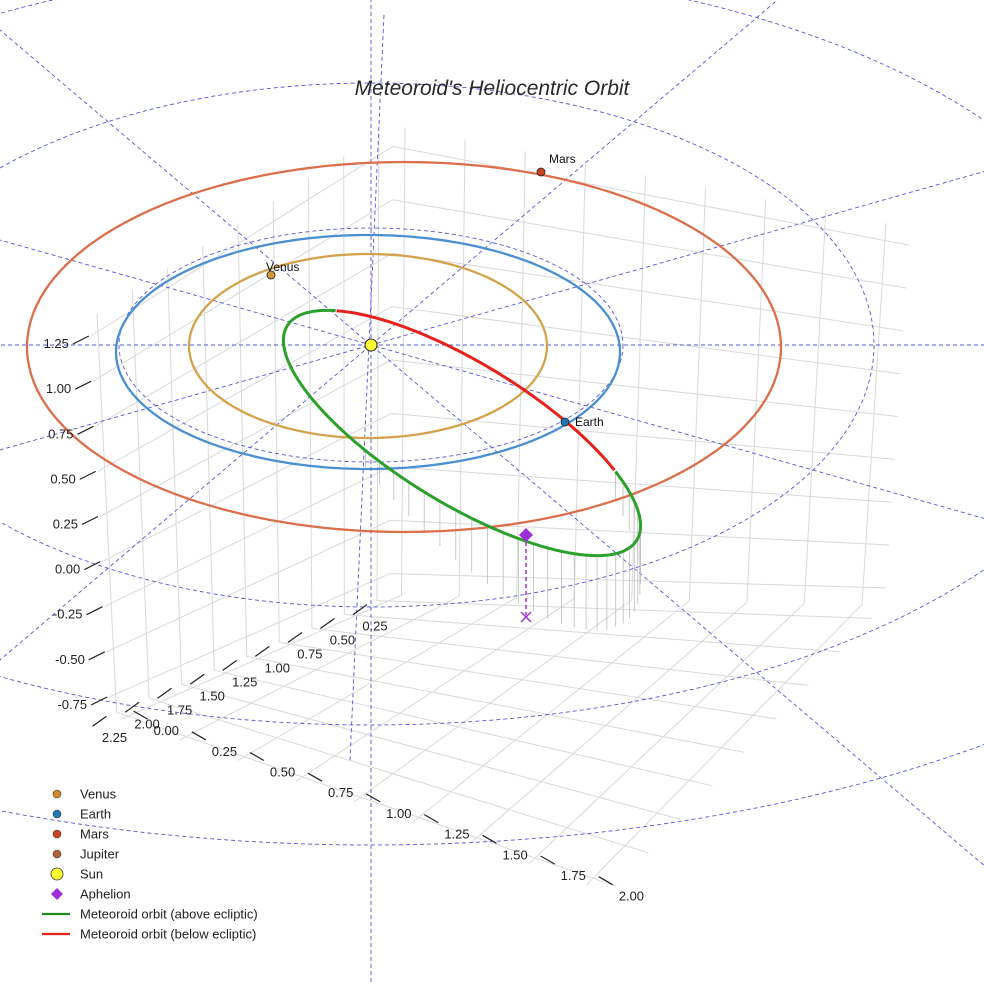  Describe the element at coordinates (282, 267) in the screenshot. I see `venus-label: Venus` at that location.